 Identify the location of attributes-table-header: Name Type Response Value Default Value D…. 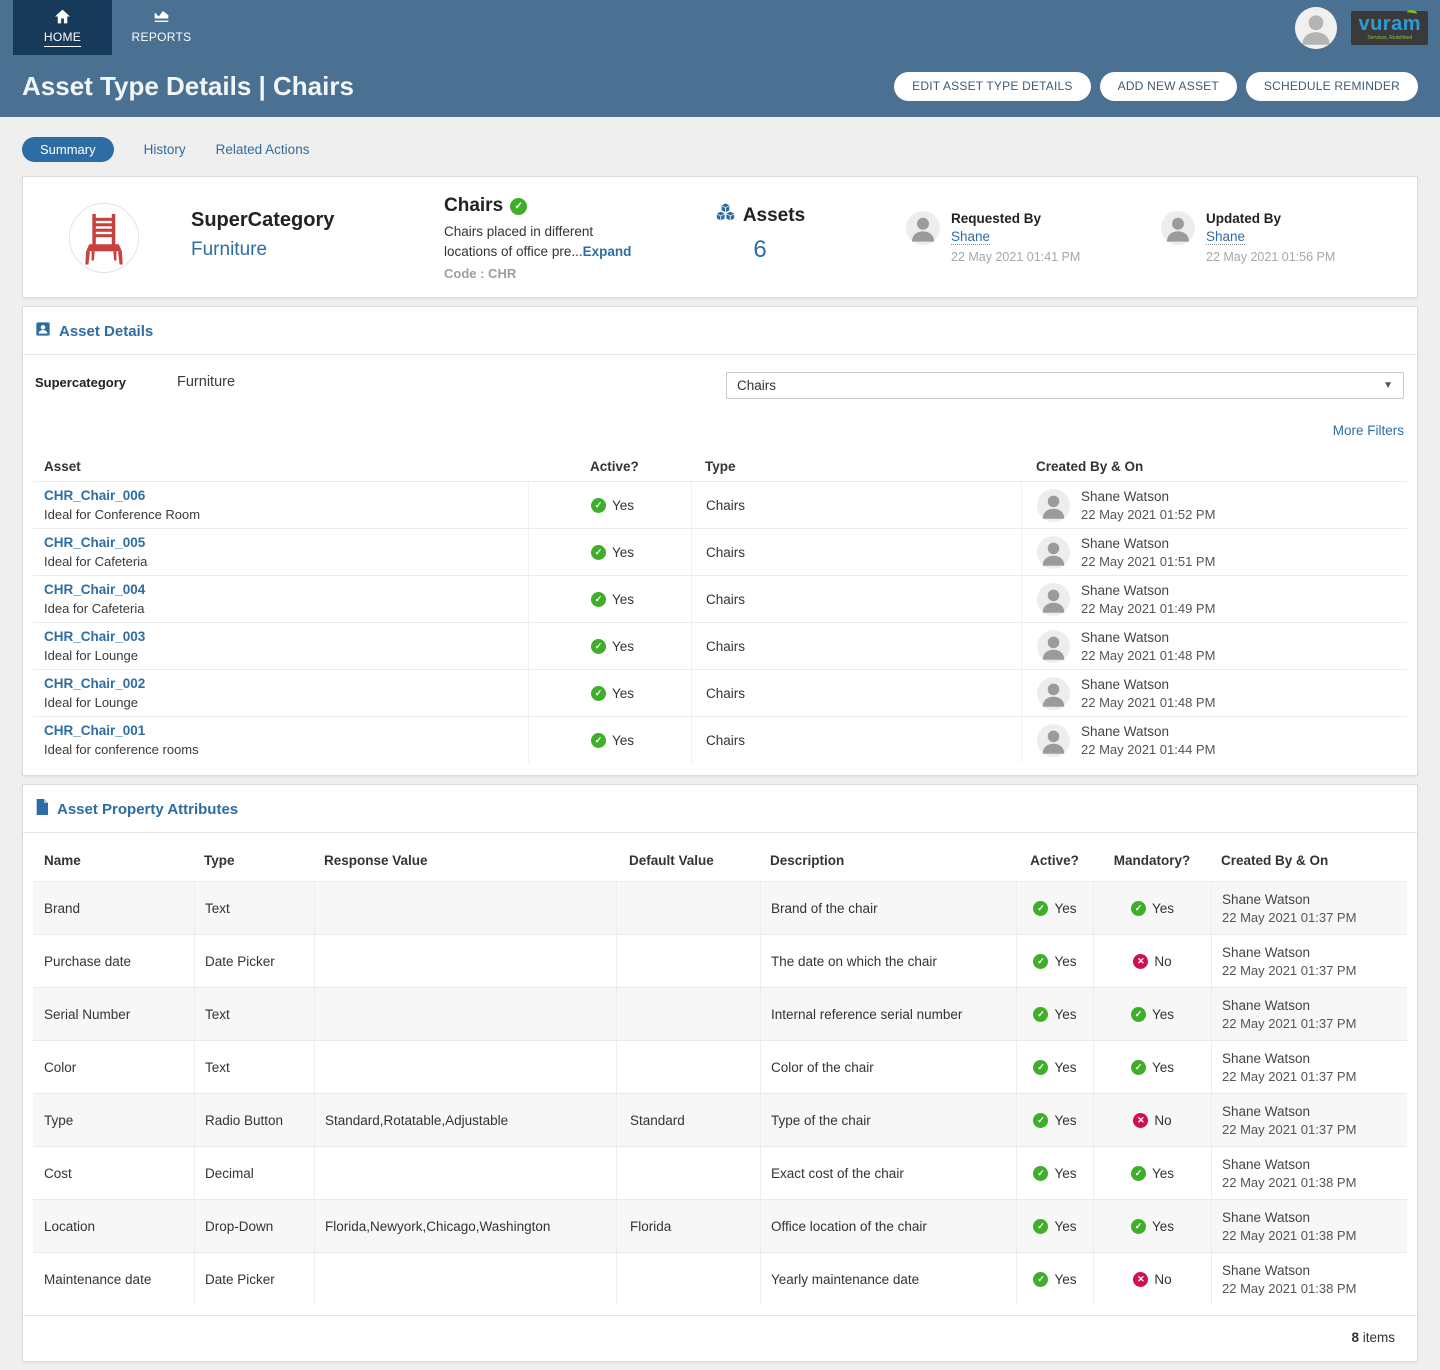
(720, 860).